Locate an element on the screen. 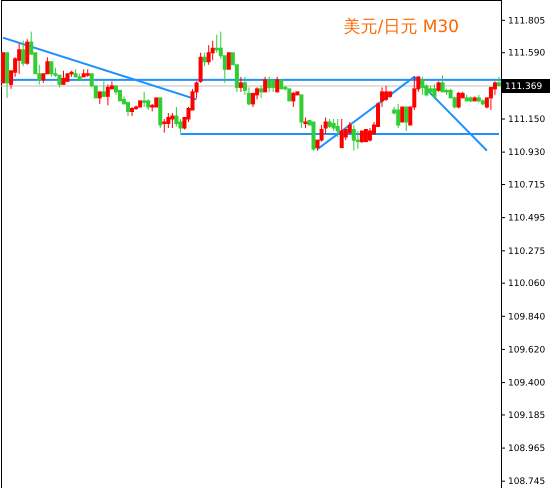 The width and height of the screenshot is (550, 492). y-tick-label: 110.930 is located at coordinates (527, 153).